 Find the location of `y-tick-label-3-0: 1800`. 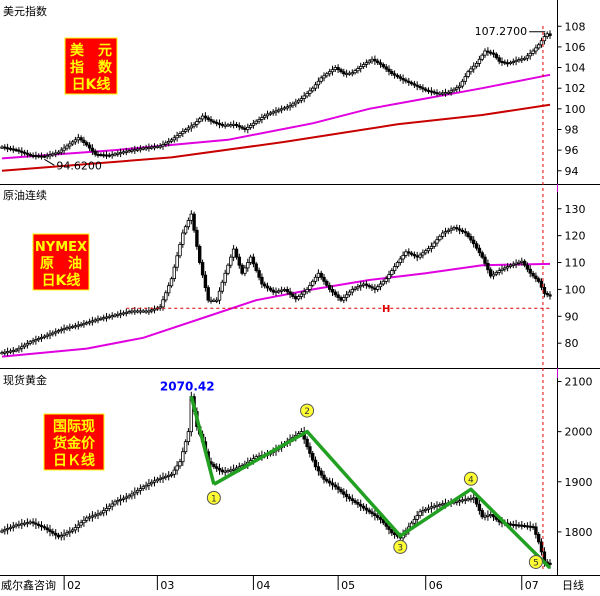

y-tick-label-3-0: 1800 is located at coordinates (579, 532).